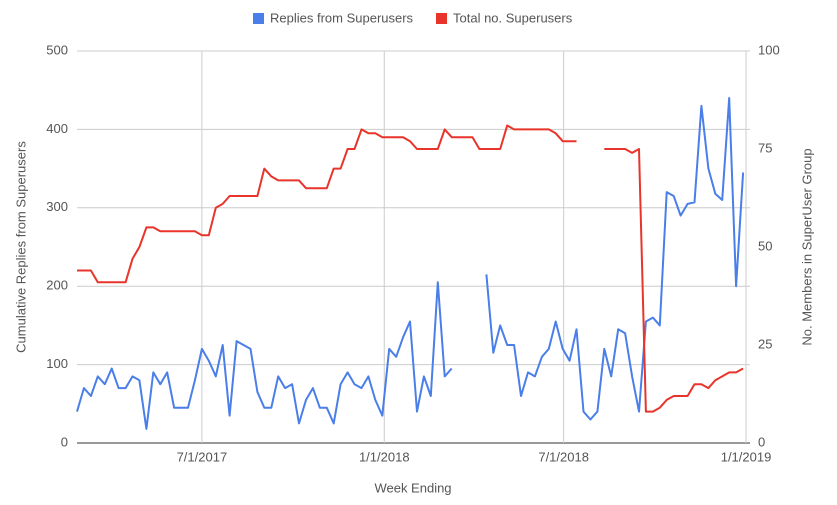 The image size is (837, 505). Describe the element at coordinates (384, 456) in the screenshot. I see `x-tick-label: 1/1/2018` at that location.